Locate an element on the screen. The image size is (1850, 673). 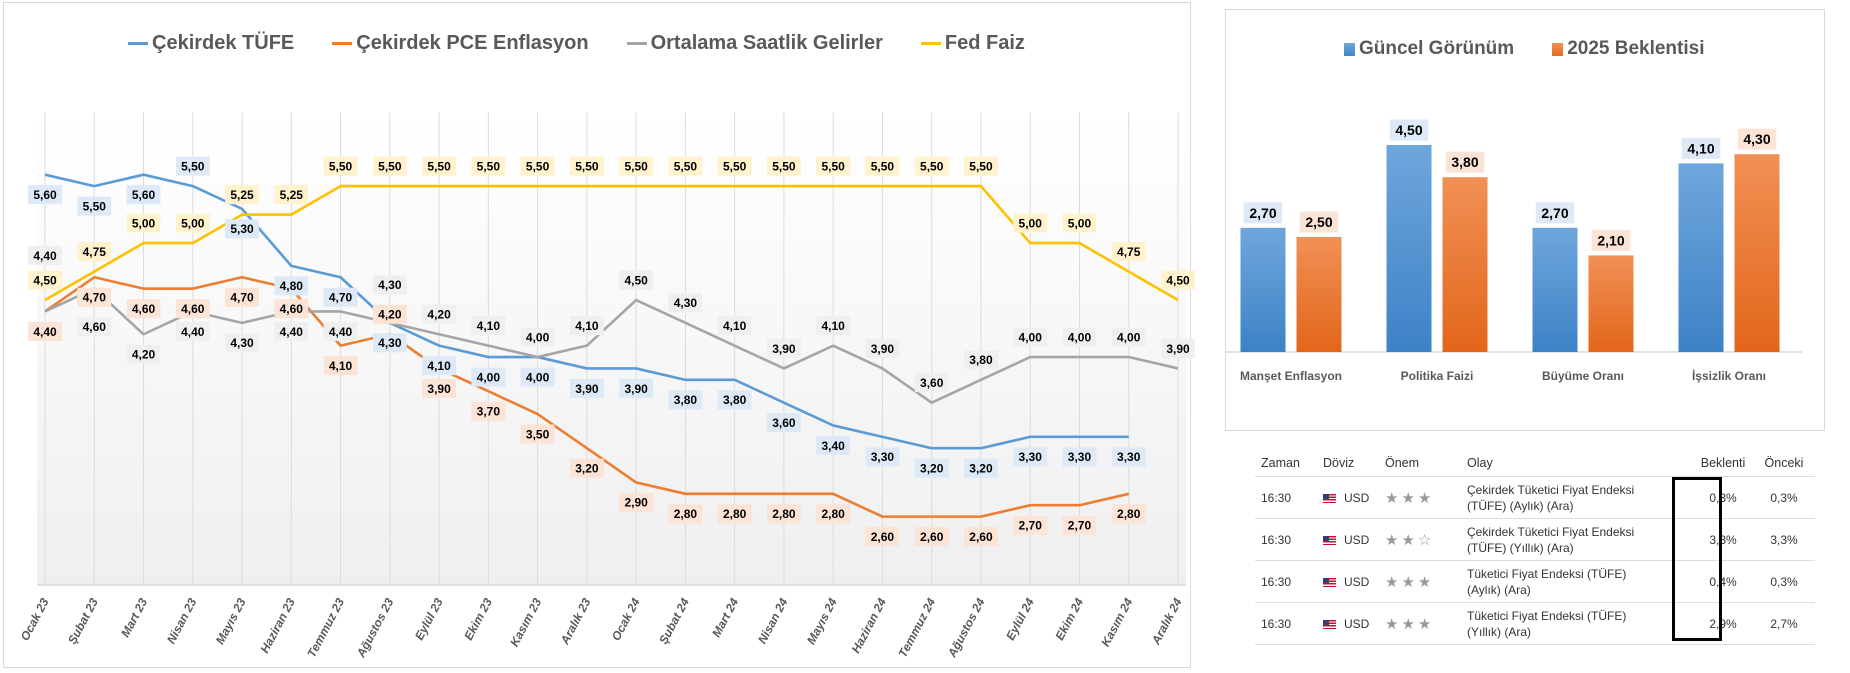
x-tick-label: Nisan 24 is located at coordinates (773, 621).